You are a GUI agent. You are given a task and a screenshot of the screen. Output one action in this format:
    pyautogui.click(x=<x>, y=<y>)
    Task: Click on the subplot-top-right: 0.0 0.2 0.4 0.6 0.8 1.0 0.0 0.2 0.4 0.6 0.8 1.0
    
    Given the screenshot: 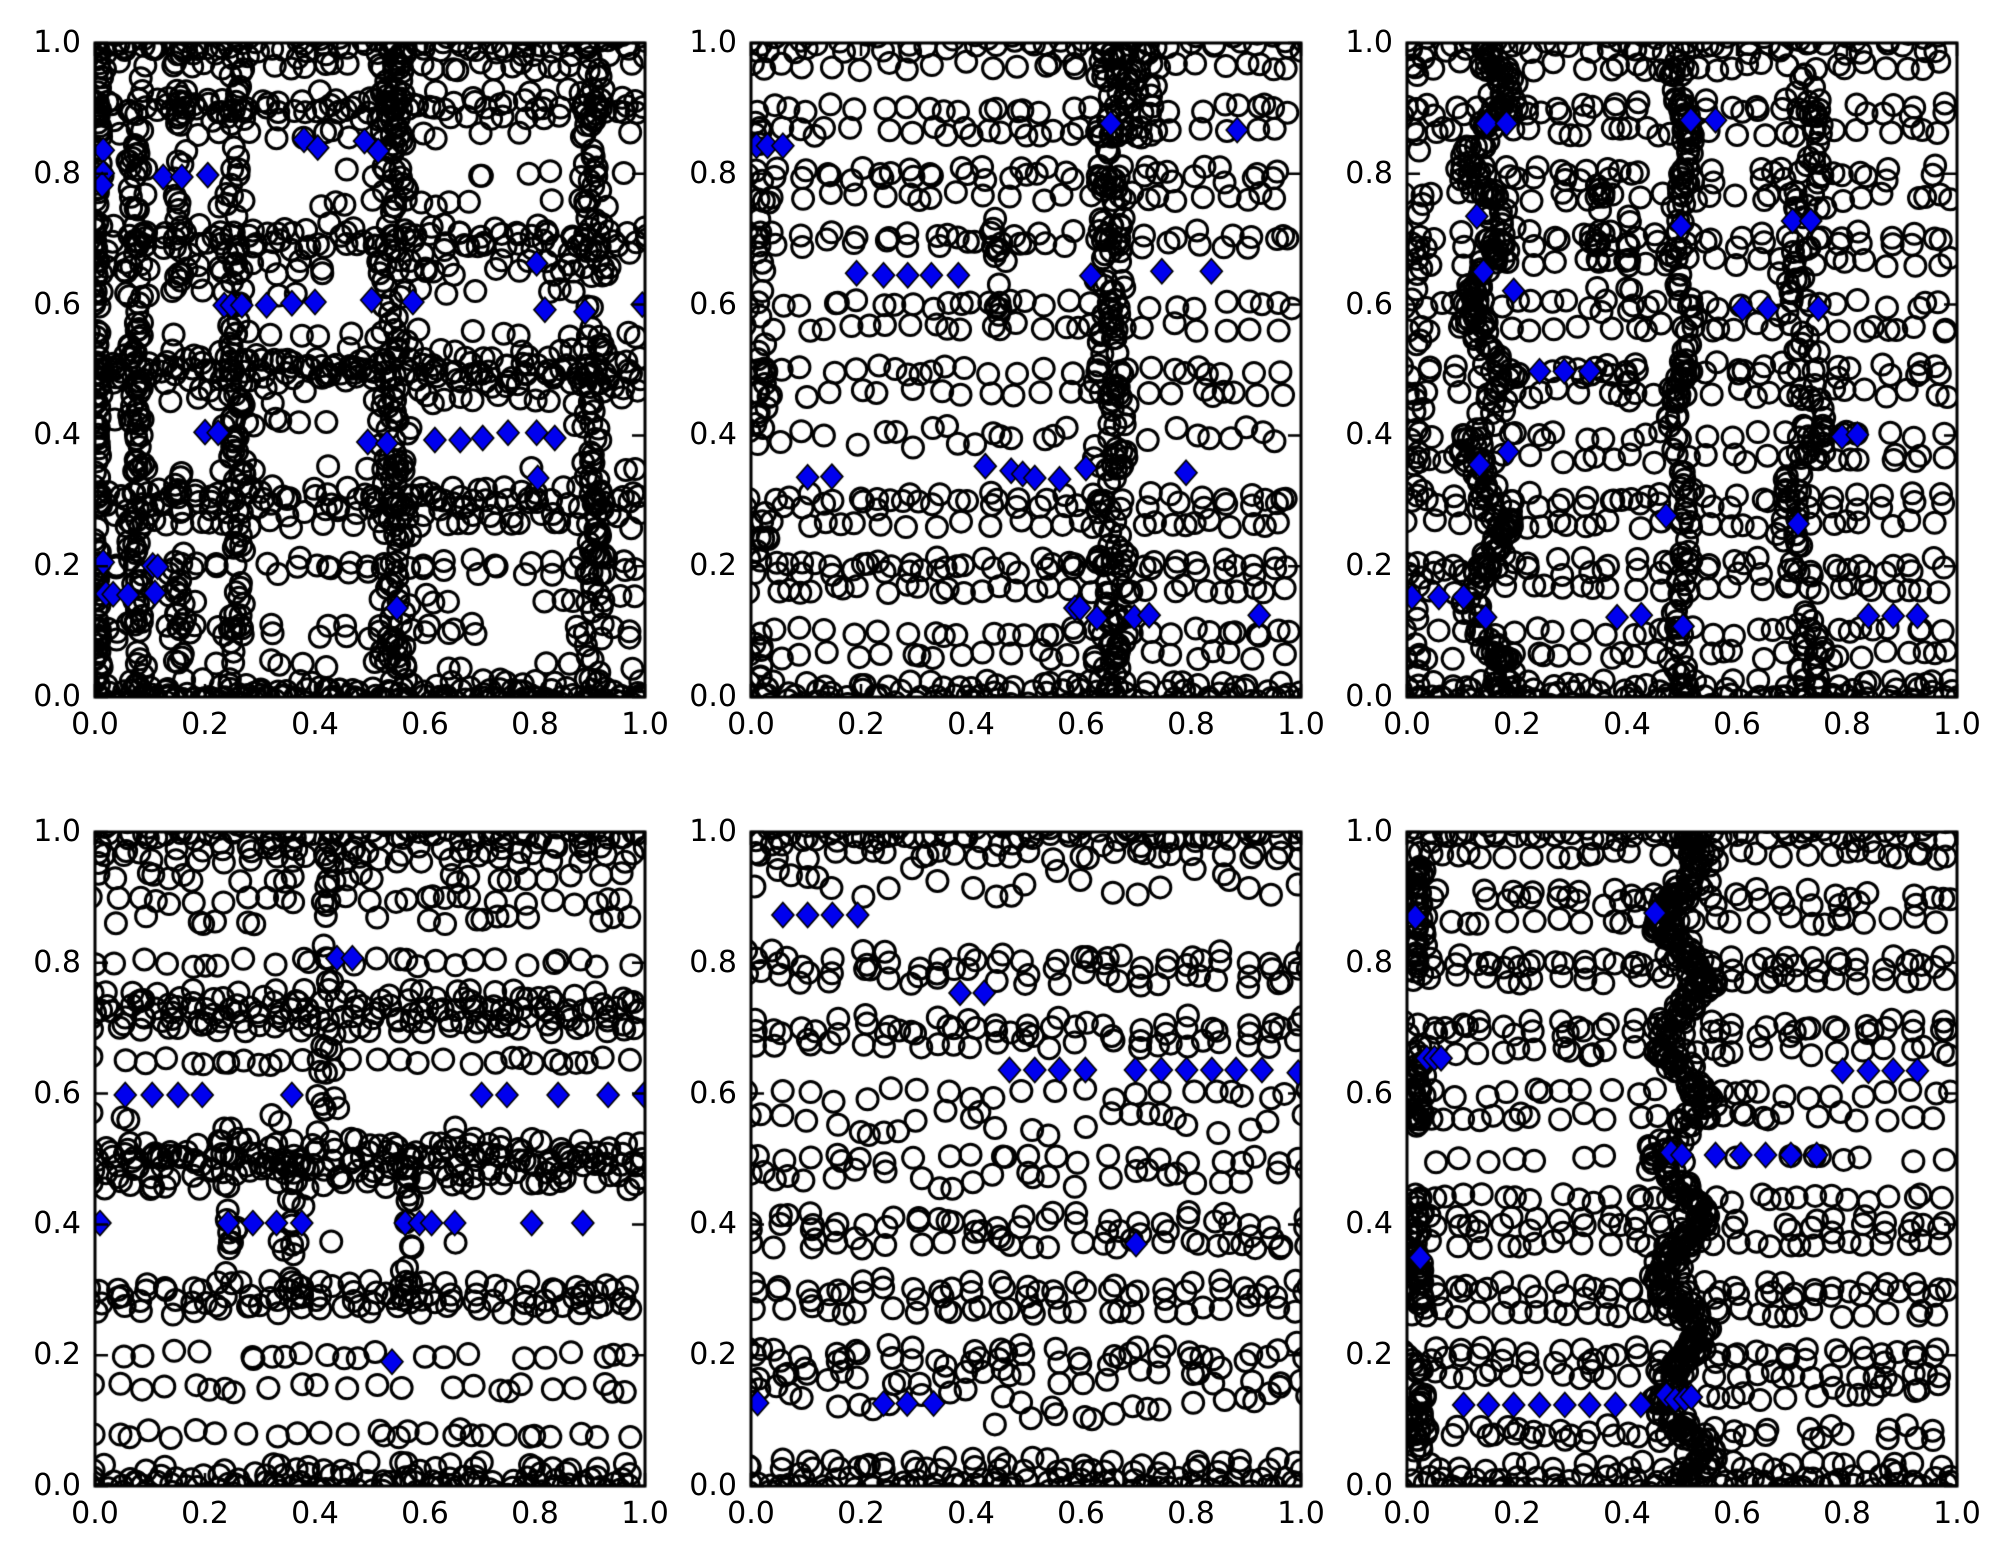 What is the action you would take?
    pyautogui.click(x=1663, y=384)
    